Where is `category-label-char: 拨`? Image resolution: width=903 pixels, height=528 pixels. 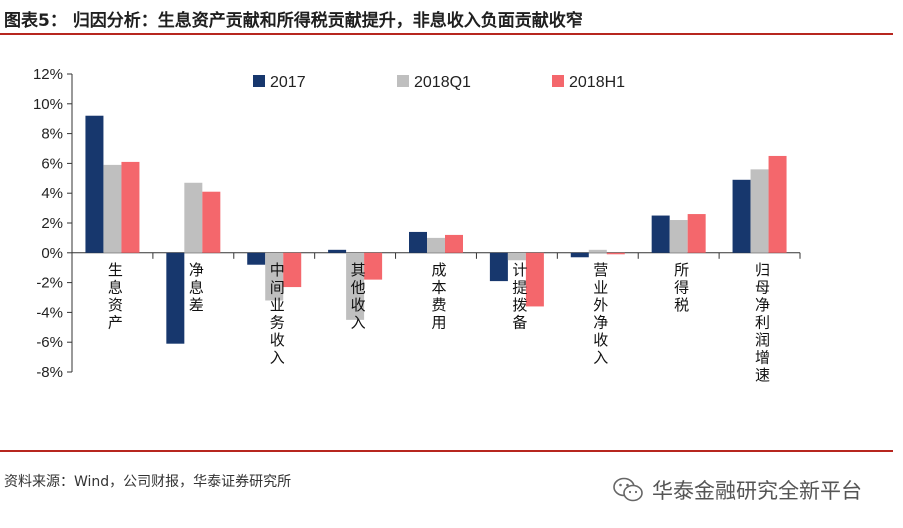 category-label-char: 拨 is located at coordinates (519, 305).